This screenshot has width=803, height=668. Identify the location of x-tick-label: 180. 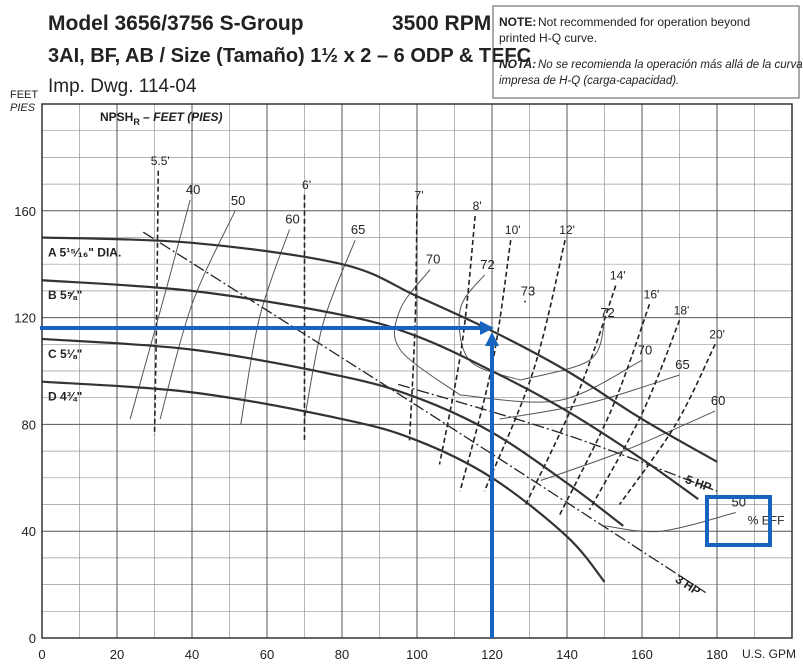
(717, 654).